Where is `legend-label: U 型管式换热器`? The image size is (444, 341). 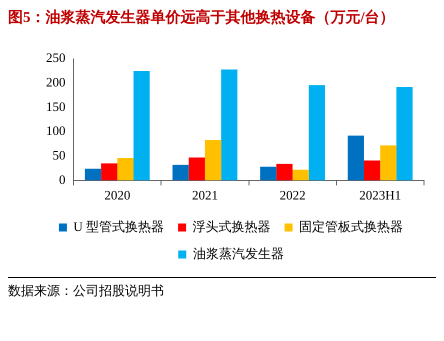 legend-label: U 型管式换热器 is located at coordinates (118, 226).